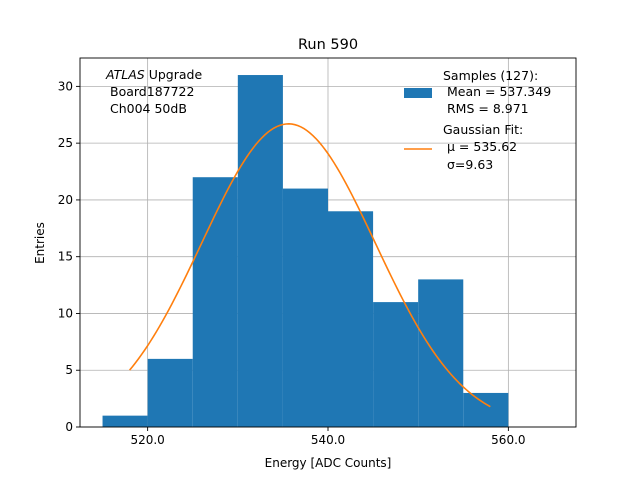 The width and height of the screenshot is (640, 480). What do you see at coordinates (483, 129) in the screenshot?
I see `legend-fit-title: Gaussian Fit:` at bounding box center [483, 129].